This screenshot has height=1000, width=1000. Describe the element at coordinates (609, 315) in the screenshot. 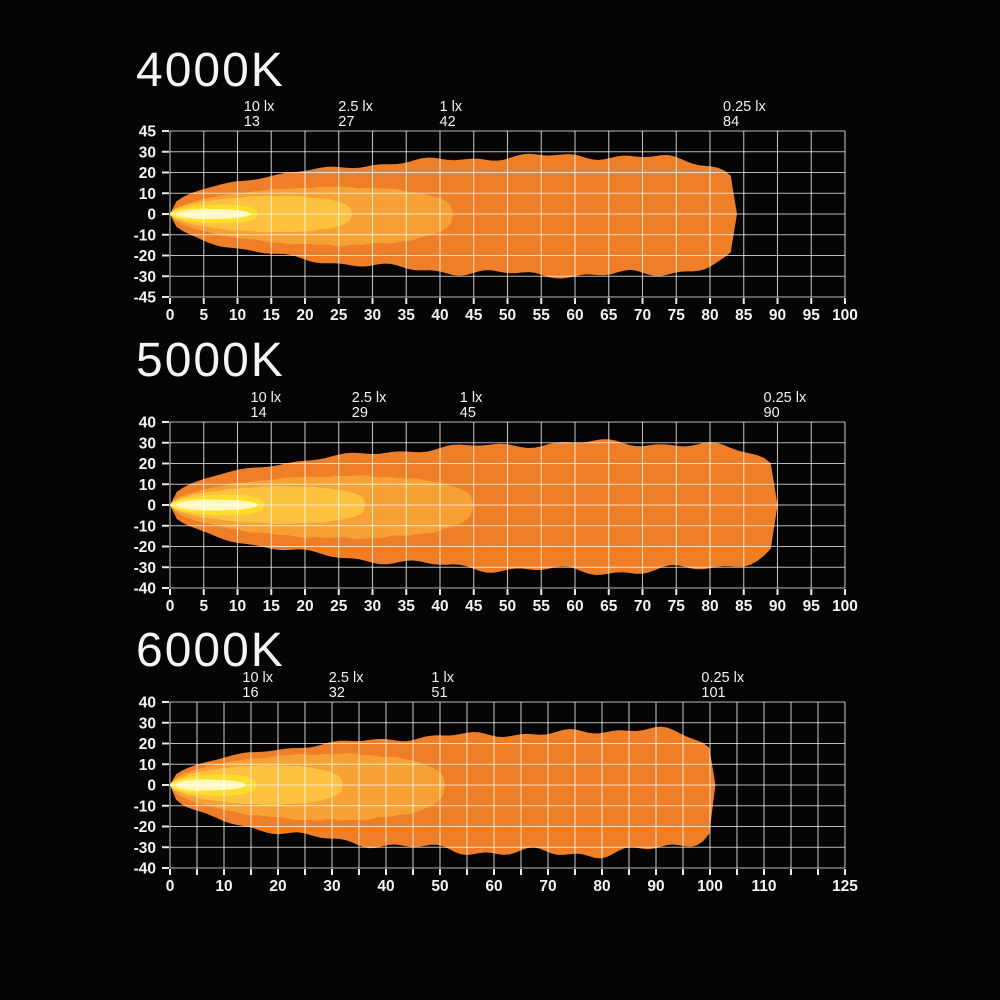

I see `x-tick-label: 65` at that location.